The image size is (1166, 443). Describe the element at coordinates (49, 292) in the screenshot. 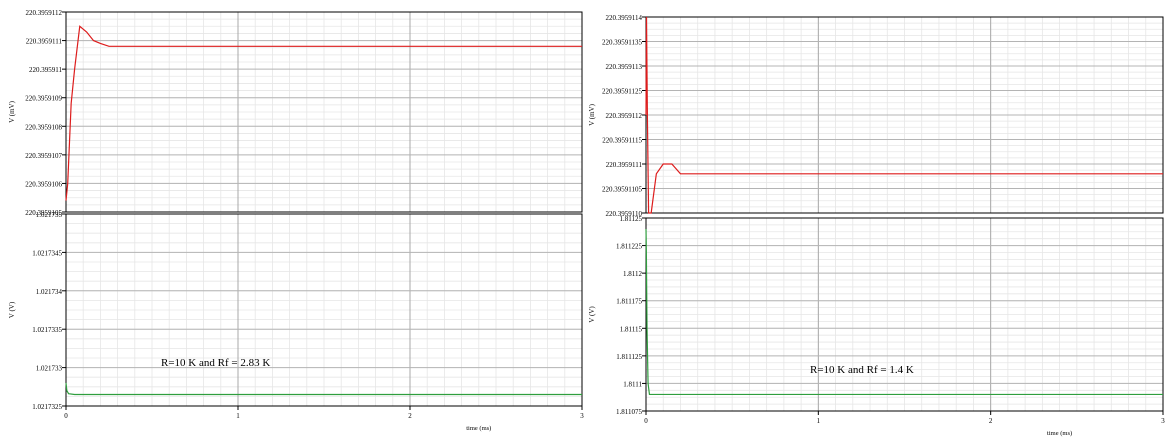

I see `y-tick-label: 1.021734` at that location.